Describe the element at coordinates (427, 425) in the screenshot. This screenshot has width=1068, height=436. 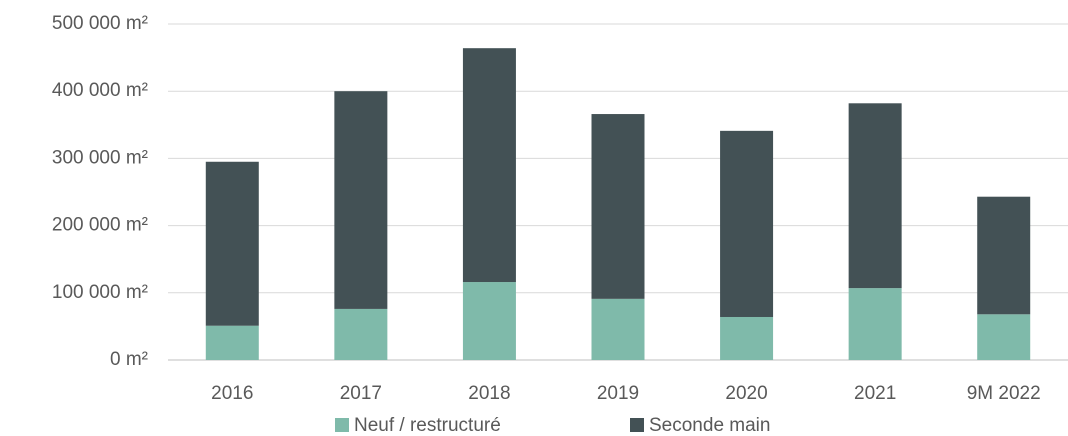
I see `legend-label: Neuf / restructuré` at that location.